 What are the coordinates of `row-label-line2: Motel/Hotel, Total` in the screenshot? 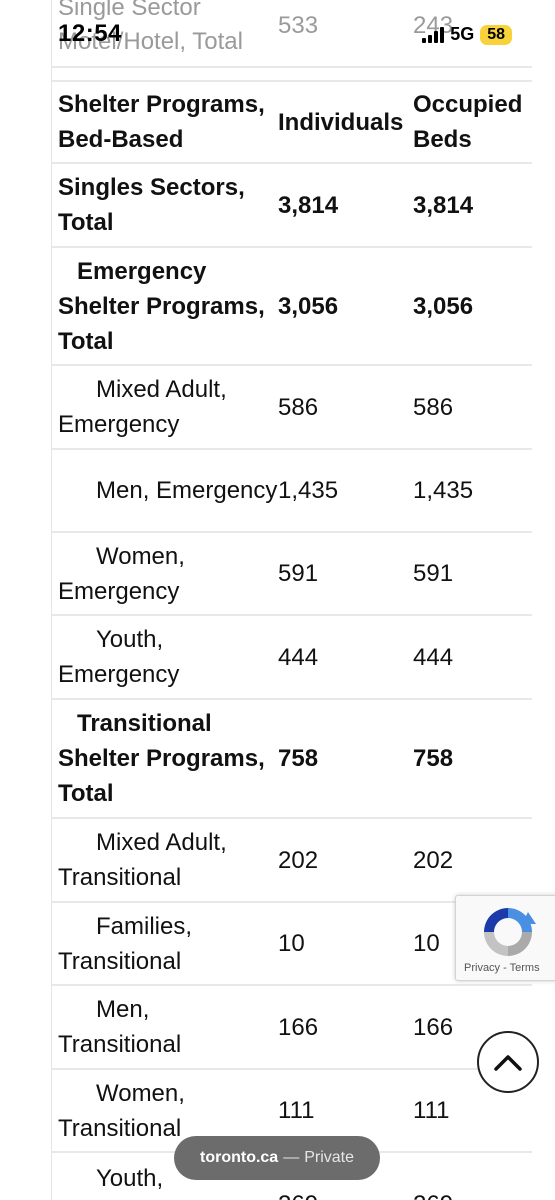 It's located at (150, 41).